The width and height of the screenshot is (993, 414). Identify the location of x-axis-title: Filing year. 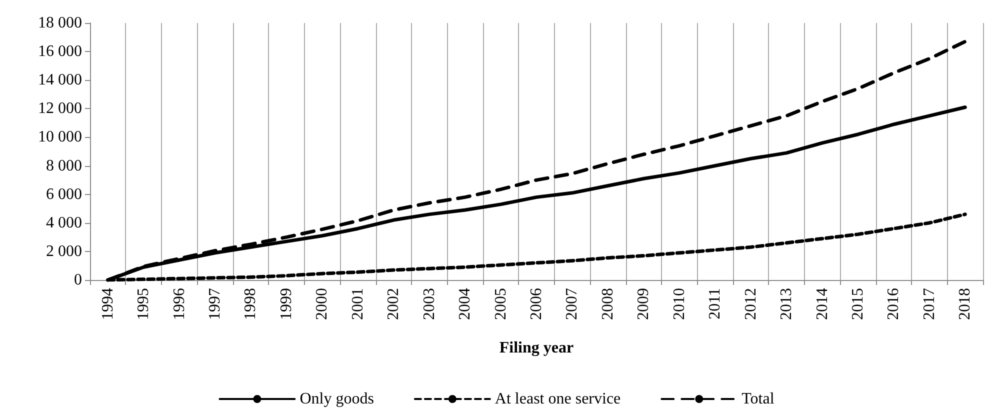
(536, 348).